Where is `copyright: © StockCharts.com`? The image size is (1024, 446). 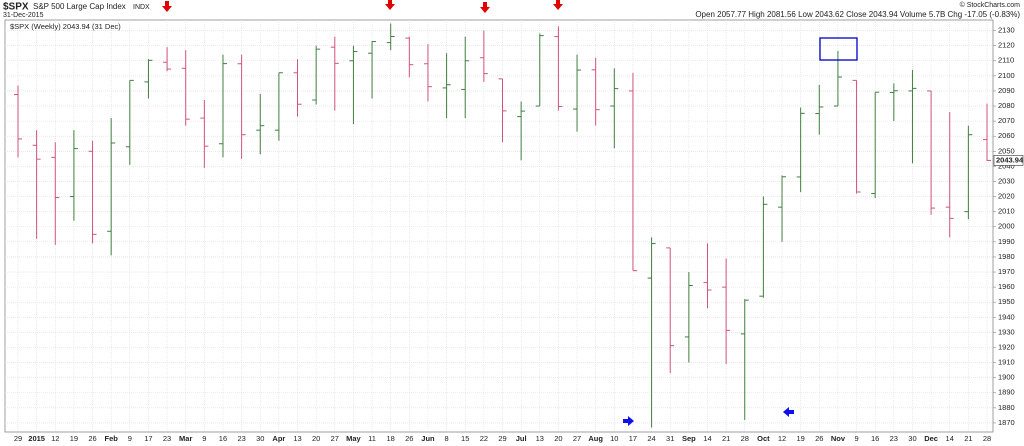
copyright: © StockCharts.com is located at coordinates (990, 5).